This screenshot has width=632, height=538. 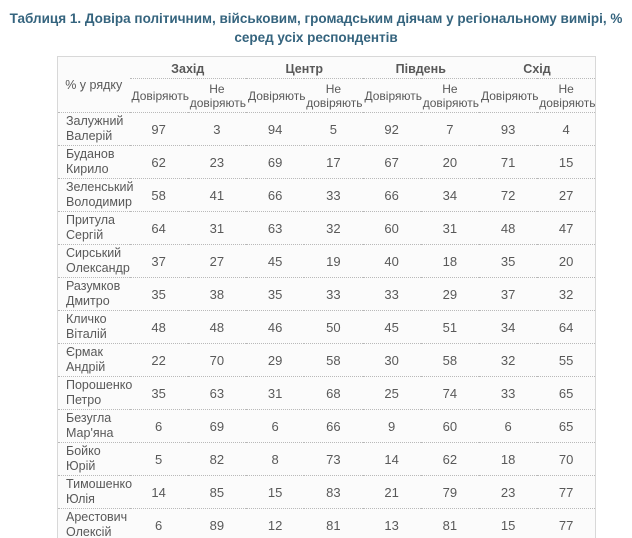 I want to click on value-cell: 4, so click(x=566, y=129).